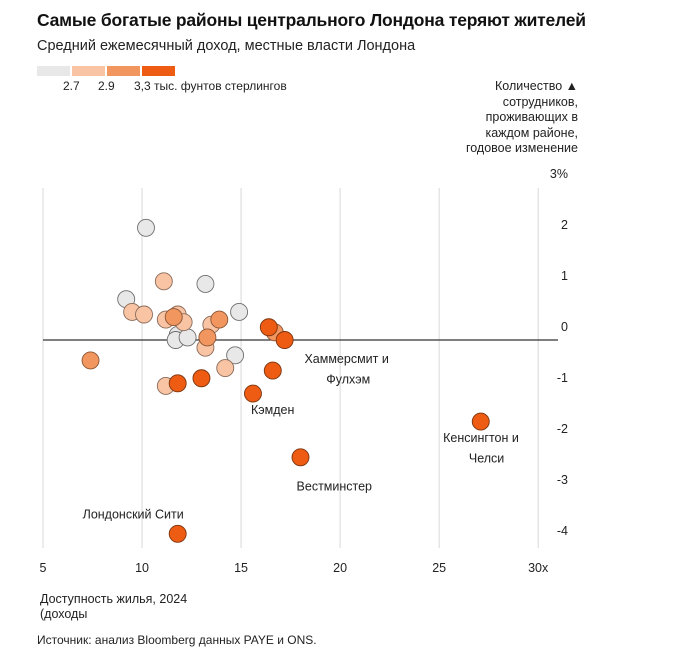  Describe the element at coordinates (564, 327) in the screenshot. I see `y-tick-label: 0` at that location.